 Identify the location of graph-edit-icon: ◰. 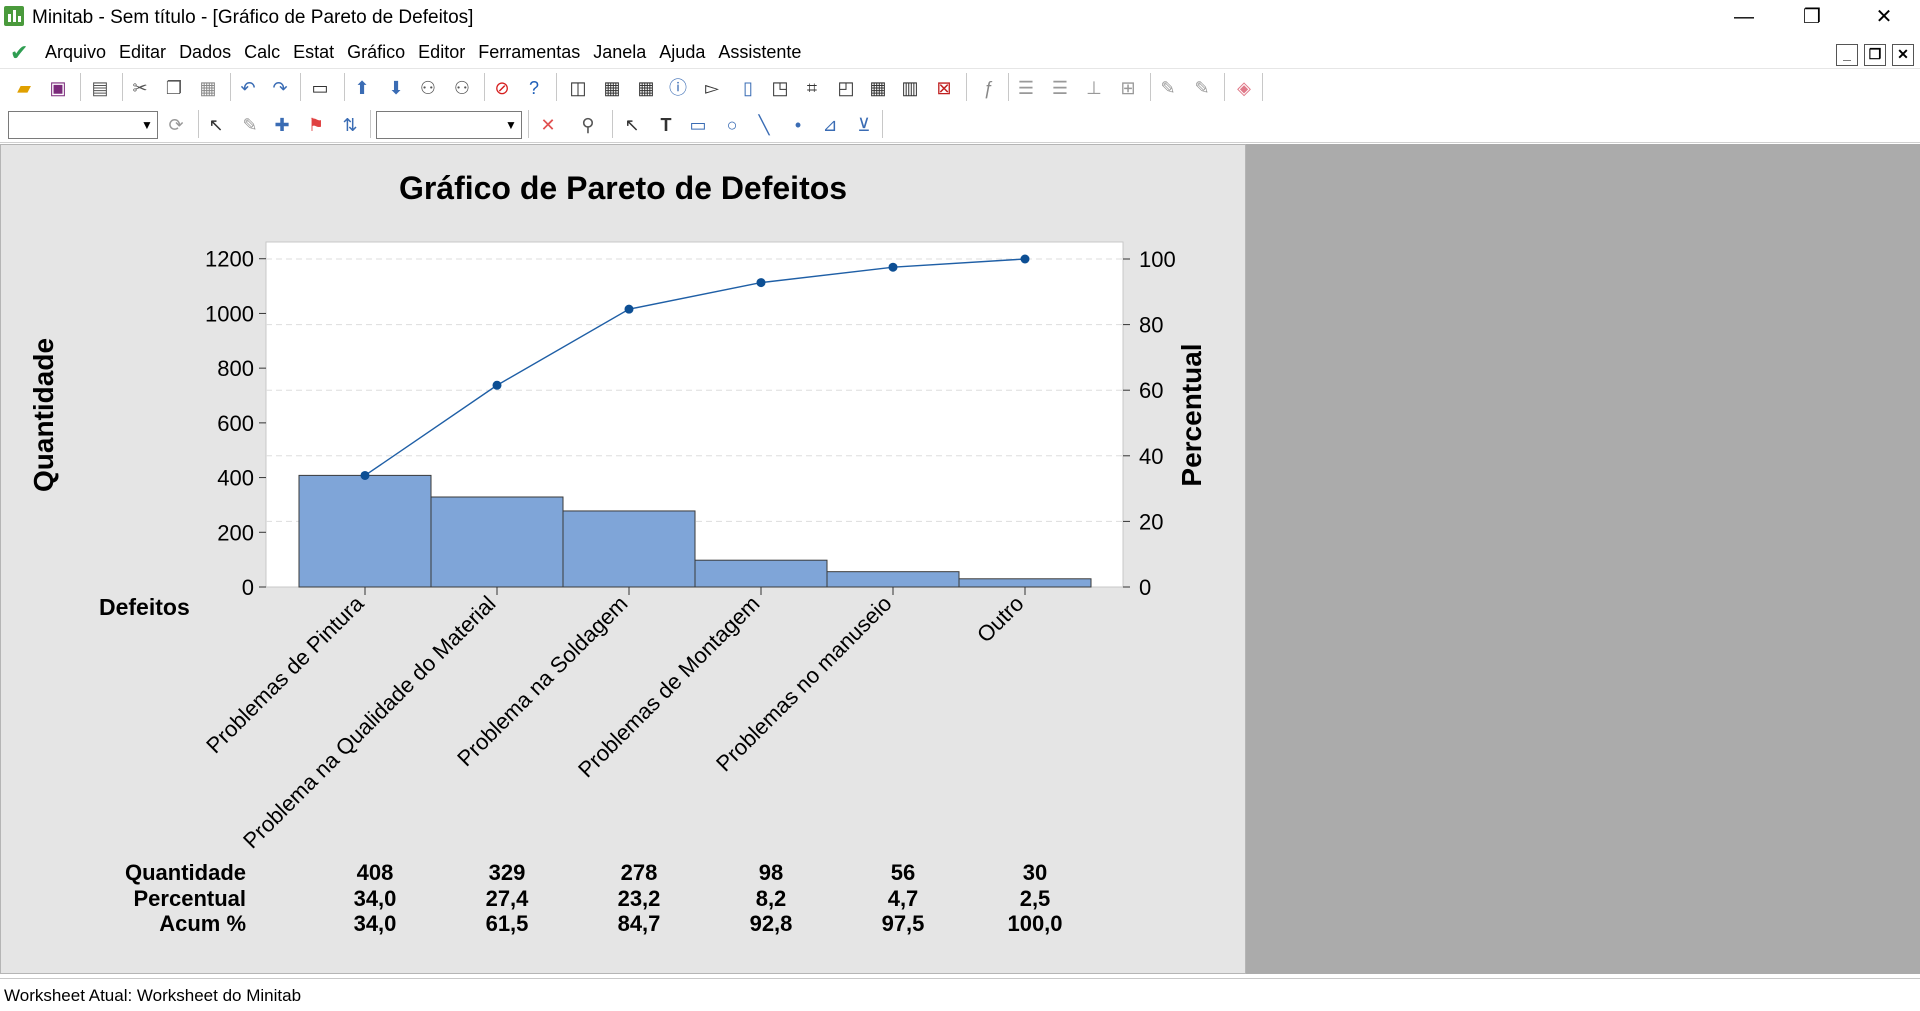
(846, 88).